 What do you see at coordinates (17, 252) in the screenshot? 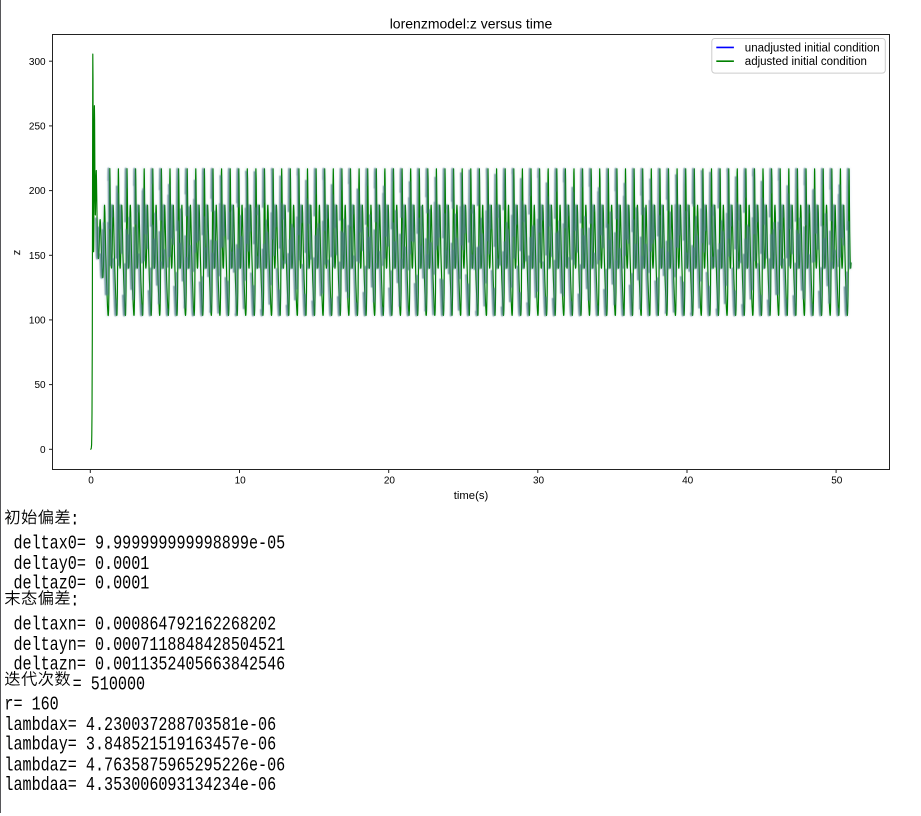
I see `svg-text: z` at bounding box center [17, 252].